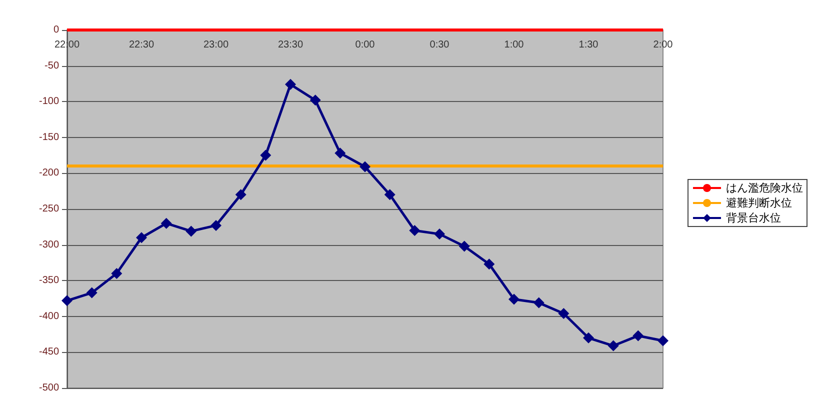  What do you see at coordinates (49, 316) in the screenshot?
I see `y-tick-label: -400` at bounding box center [49, 316].